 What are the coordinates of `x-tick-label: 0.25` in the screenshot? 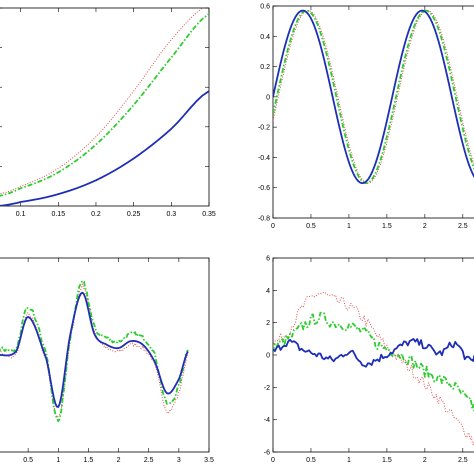 It's located at (134, 214).